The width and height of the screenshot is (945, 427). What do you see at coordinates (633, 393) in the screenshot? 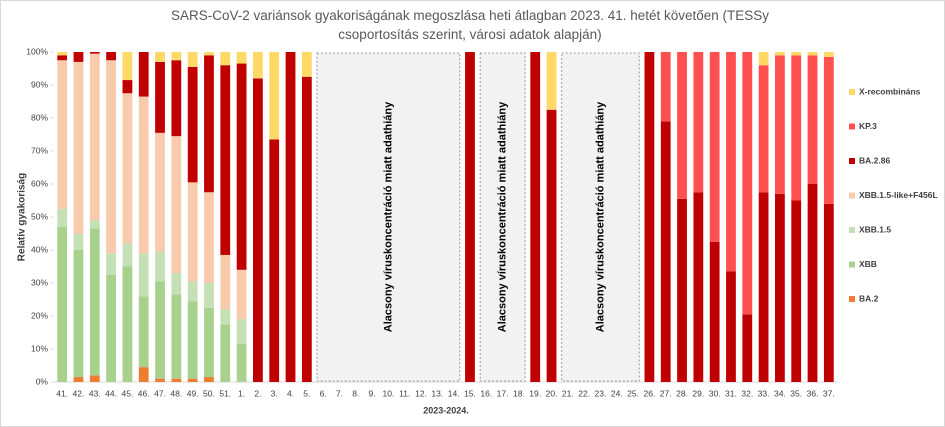
I see `x-tick-label: 25.` at bounding box center [633, 393].